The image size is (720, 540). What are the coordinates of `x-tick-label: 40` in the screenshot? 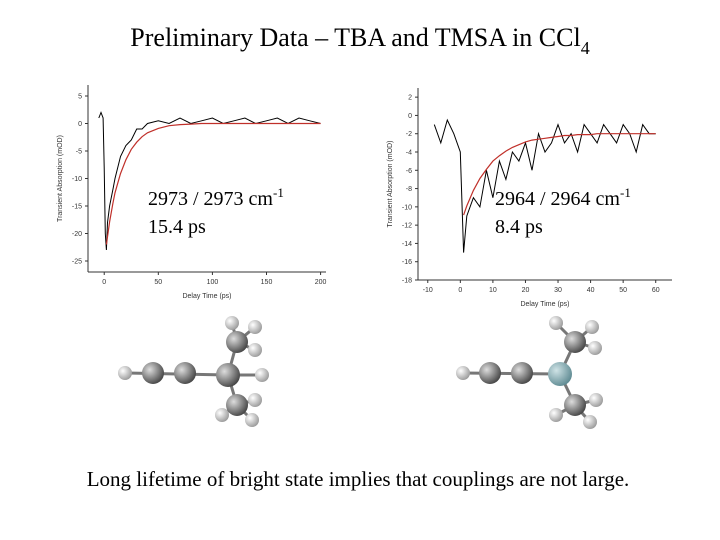 It's located at (591, 290).